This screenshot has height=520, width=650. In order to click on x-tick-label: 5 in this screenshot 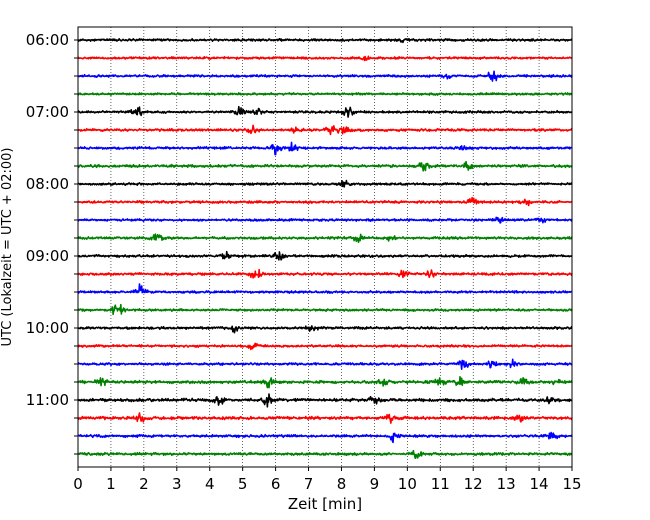, I will do `click(243, 484)`.